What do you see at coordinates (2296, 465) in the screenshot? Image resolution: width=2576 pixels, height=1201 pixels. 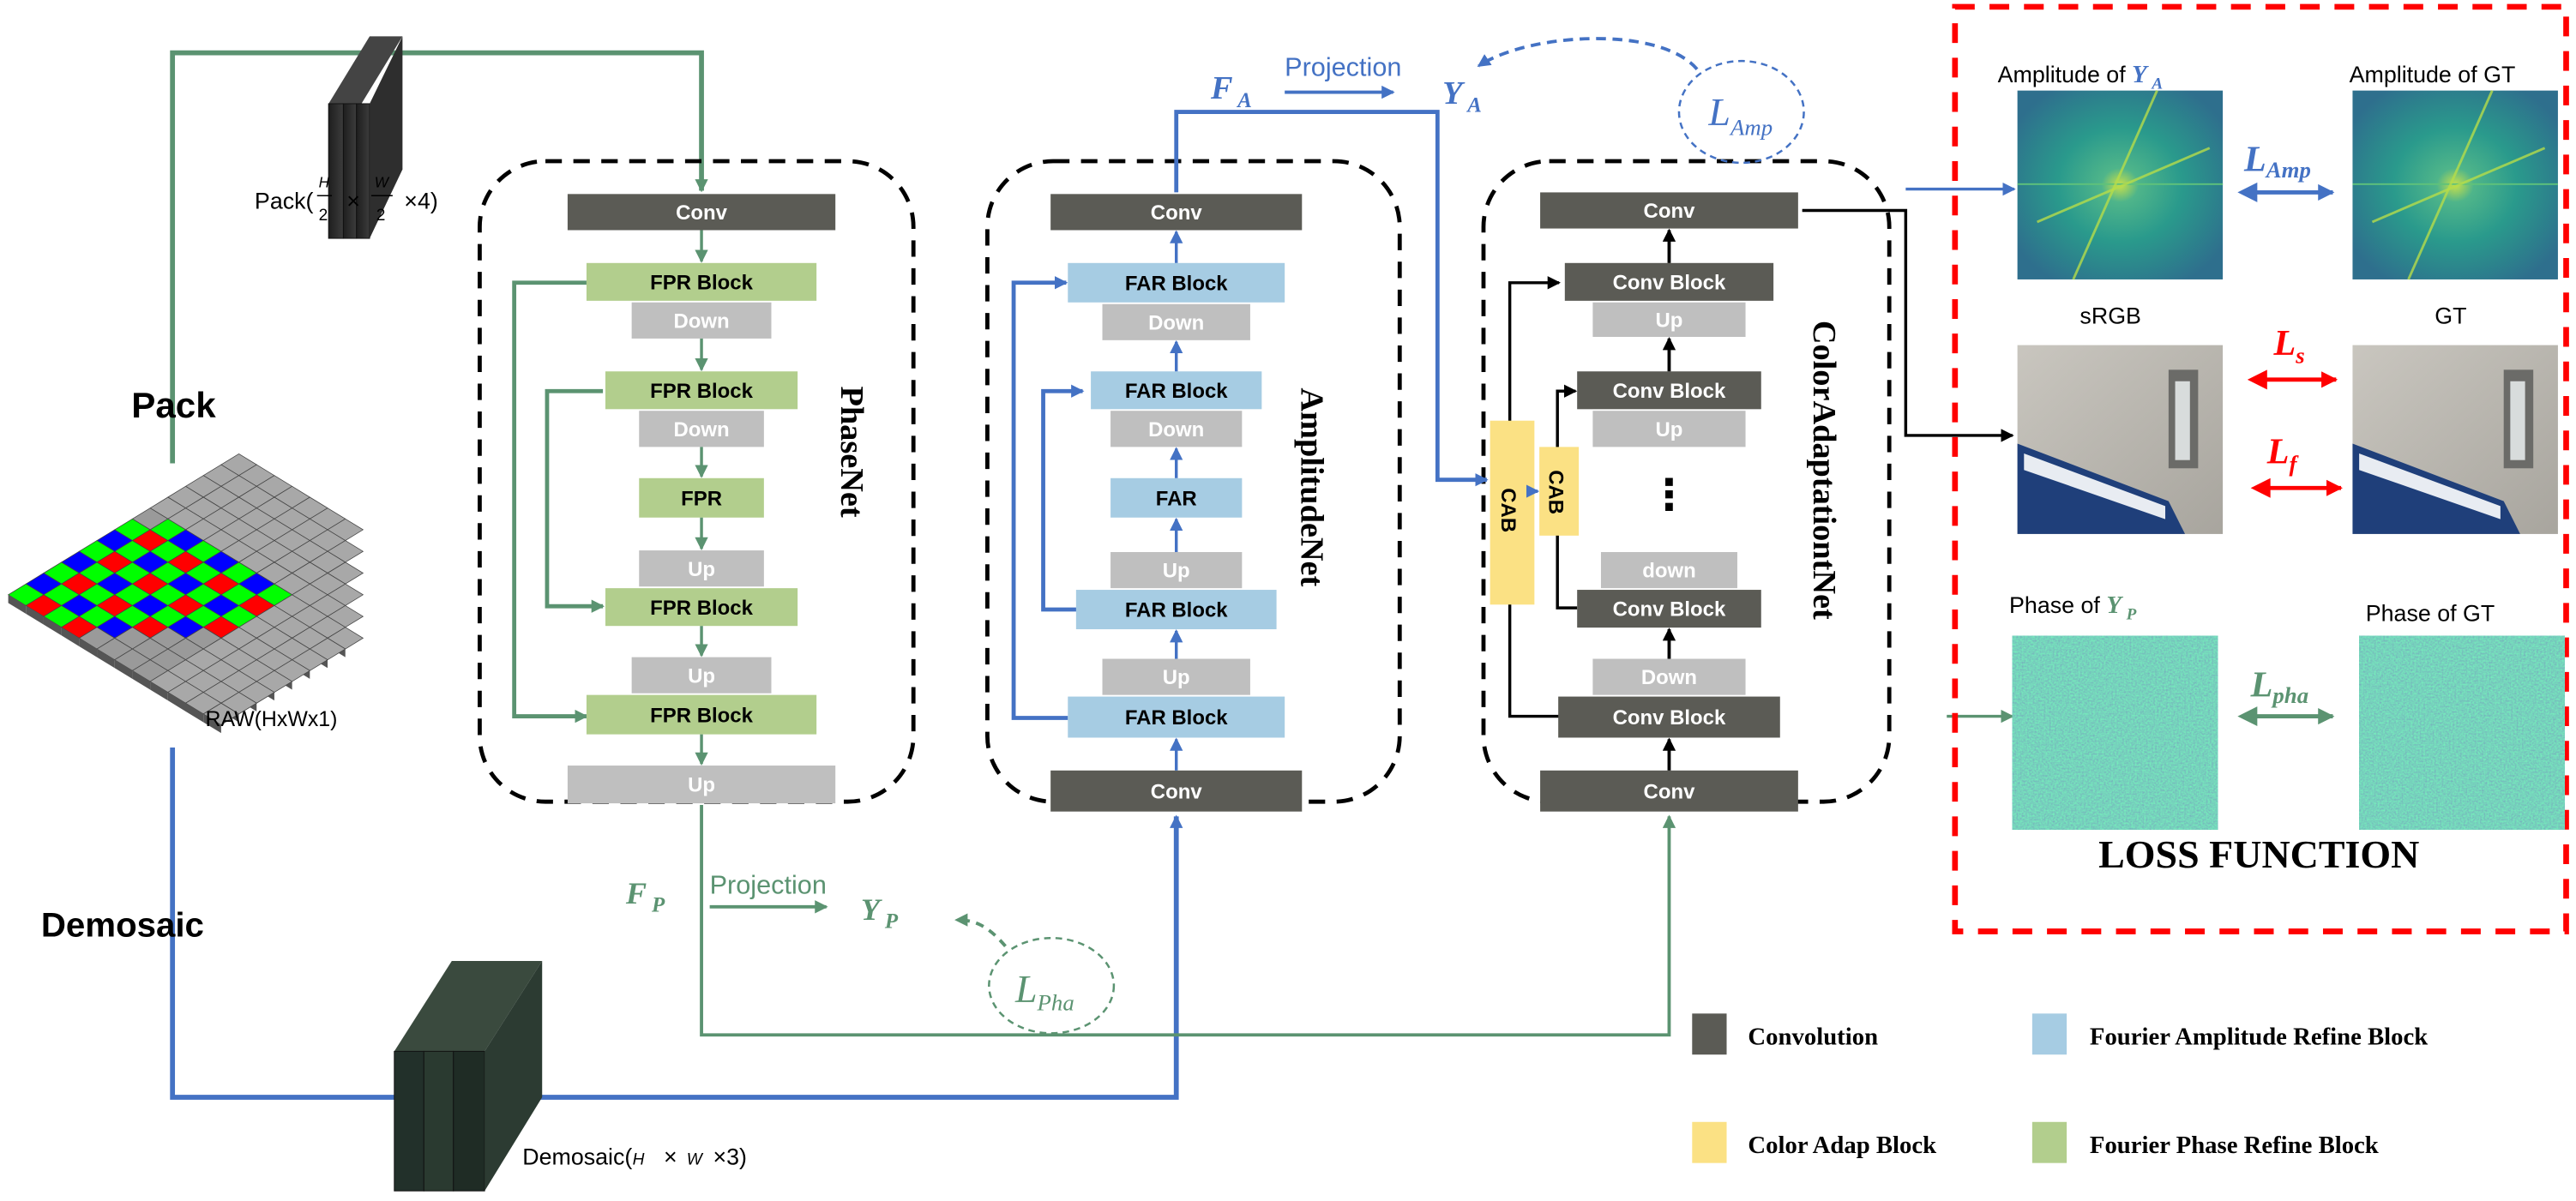 I see `frequency-loss: Lf` at bounding box center [2296, 465].